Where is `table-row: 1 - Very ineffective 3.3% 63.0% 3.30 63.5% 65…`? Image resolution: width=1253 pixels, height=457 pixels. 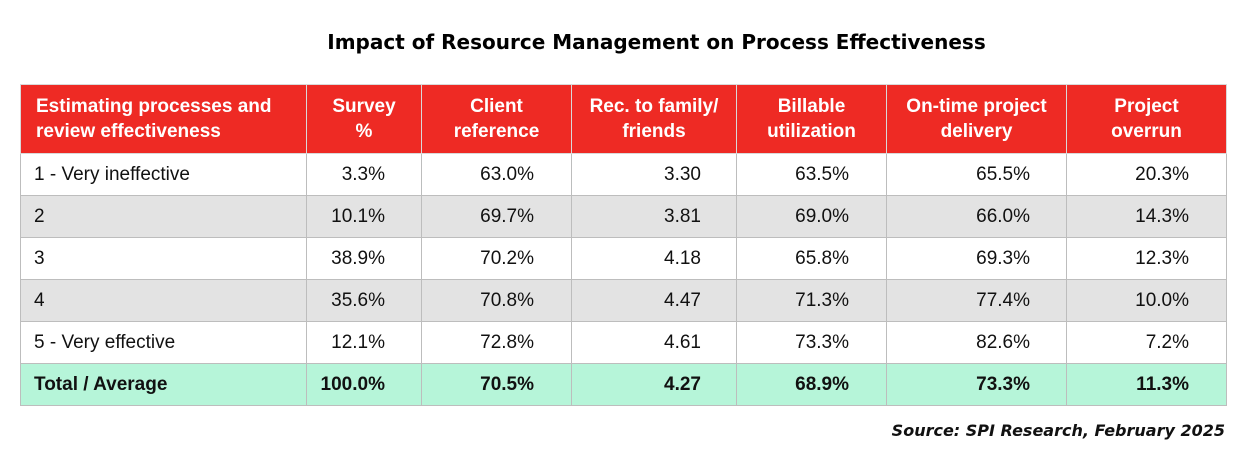
table-row: 1 - Very ineffective 3.3% 63.0% 3.30 63.5% 65… is located at coordinates (623, 174).